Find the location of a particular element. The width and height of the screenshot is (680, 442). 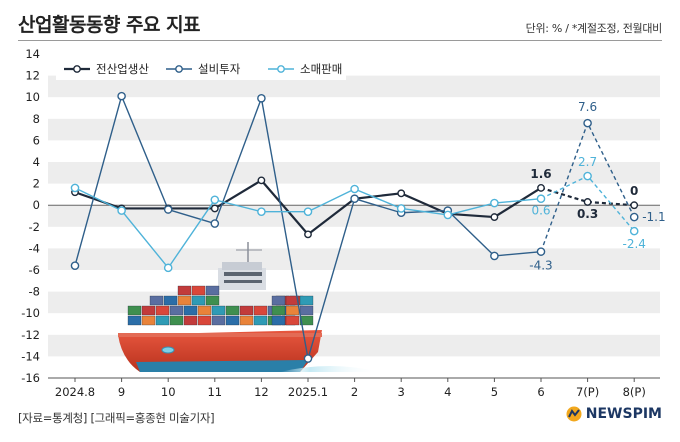

data-label: 7.6 is located at coordinates (587, 107).